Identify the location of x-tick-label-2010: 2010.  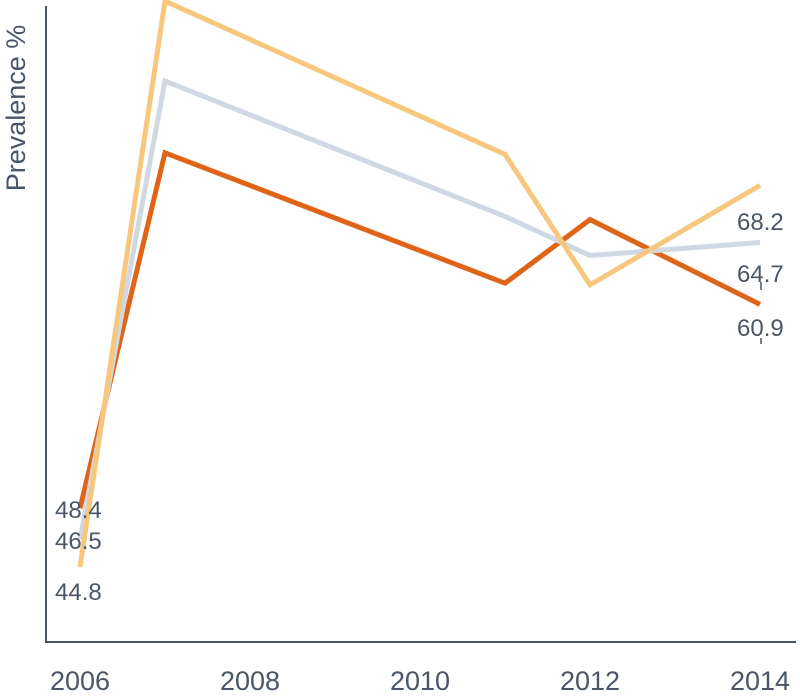
(420, 681).